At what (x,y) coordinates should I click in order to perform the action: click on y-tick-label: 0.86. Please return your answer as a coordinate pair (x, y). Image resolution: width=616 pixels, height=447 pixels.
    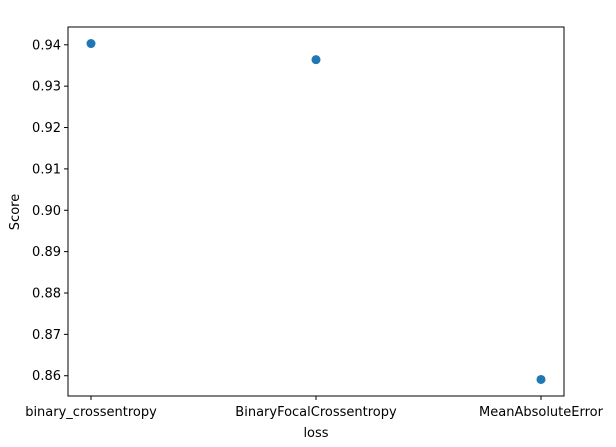
    Looking at the image, I should click on (46, 376).